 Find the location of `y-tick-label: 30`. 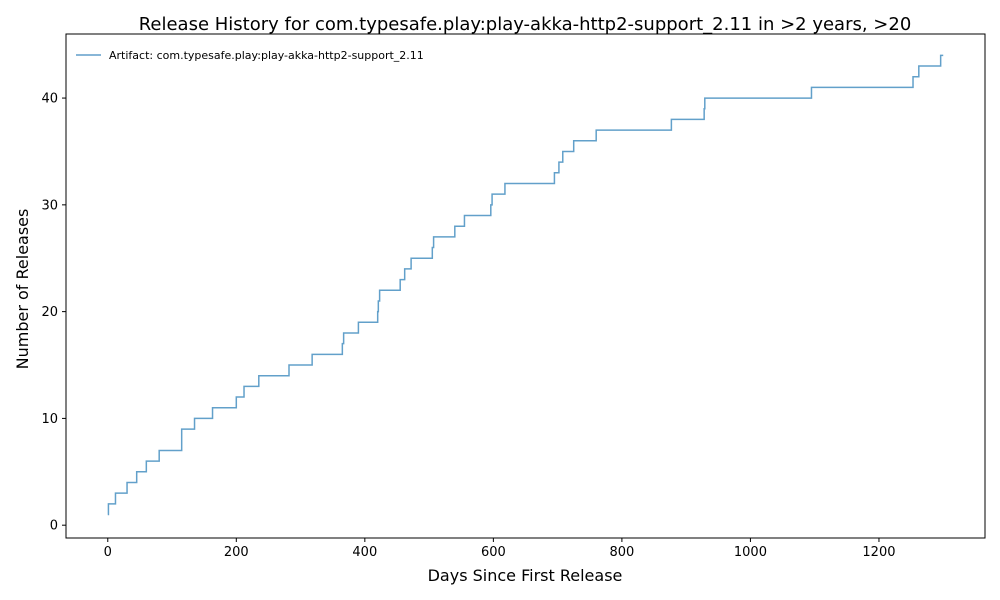

y-tick-label: 30 is located at coordinates (49, 205).